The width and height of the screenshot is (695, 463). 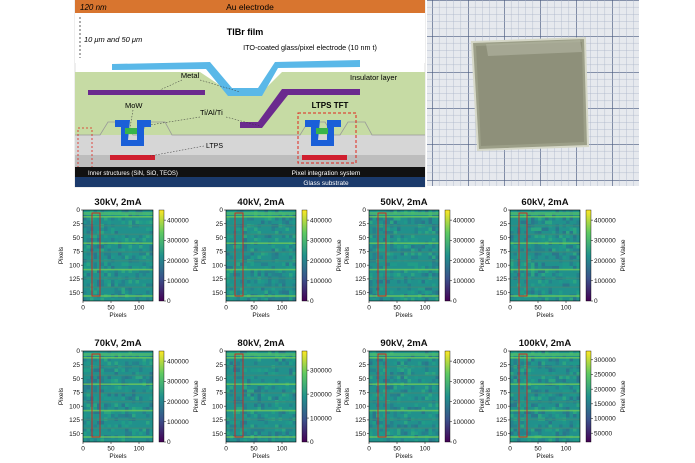 I want to click on detector-photo, so click(x=533, y=93).